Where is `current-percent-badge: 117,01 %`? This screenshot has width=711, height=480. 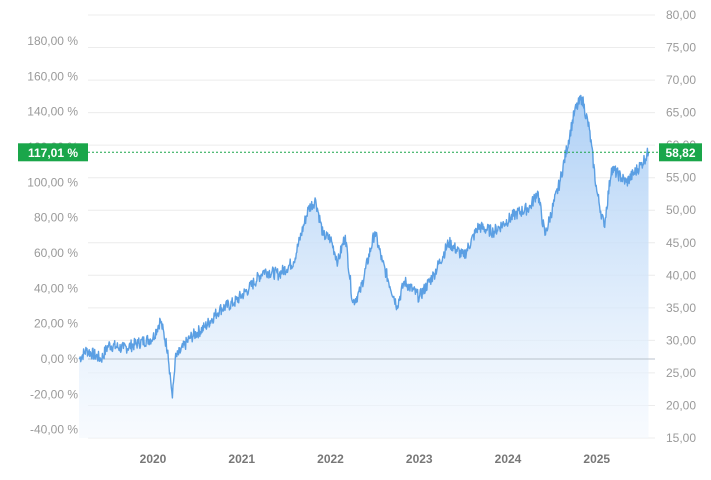
current-percent-badge: 117,01 % is located at coordinates (53, 152).